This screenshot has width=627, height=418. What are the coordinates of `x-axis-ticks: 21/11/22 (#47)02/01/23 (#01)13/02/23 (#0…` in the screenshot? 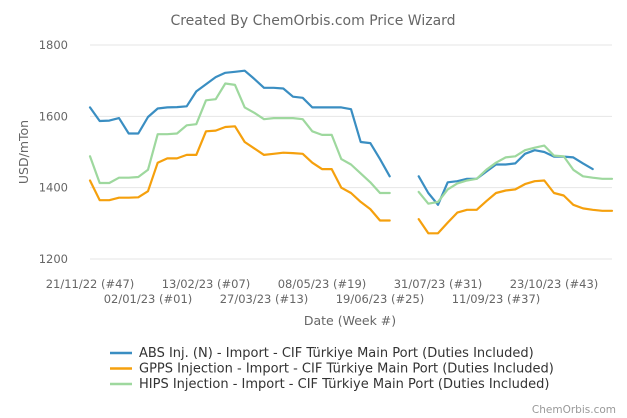 It's located at (322, 291).